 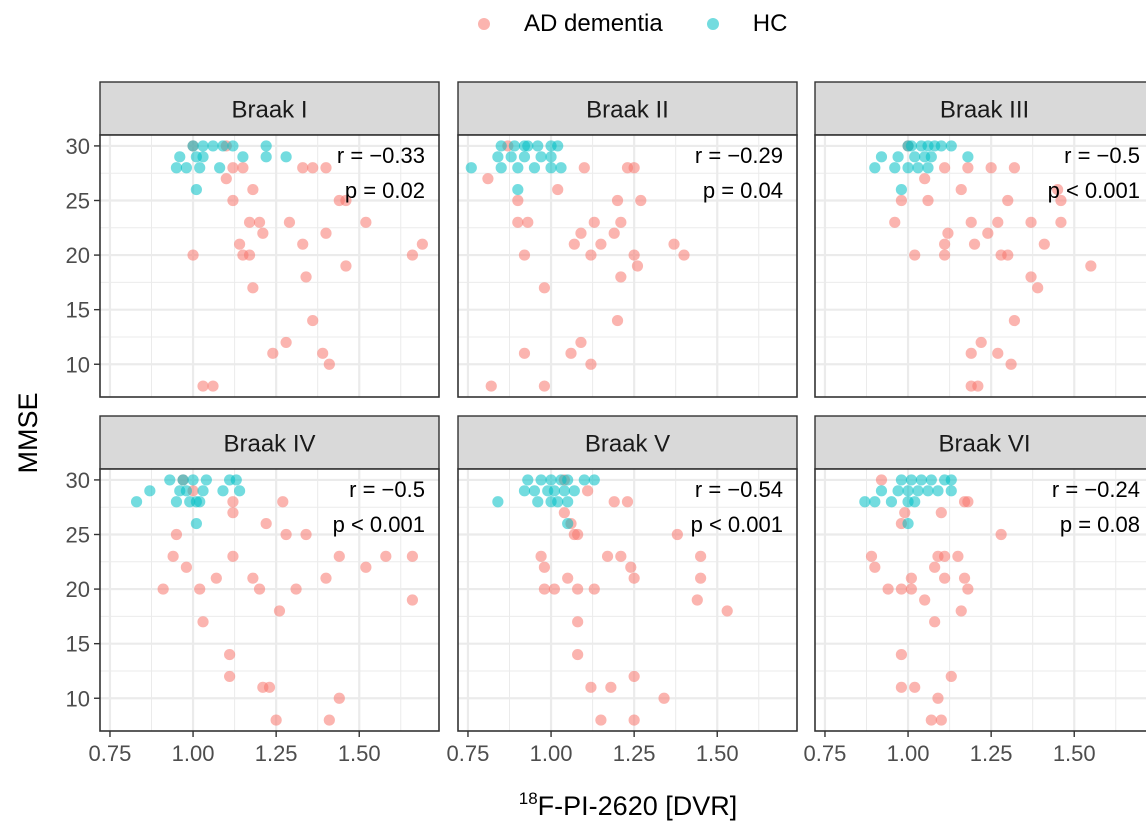 What do you see at coordinates (1074, 753) in the screenshot?
I see `panel-6-xtick-label: 1.50` at bounding box center [1074, 753].